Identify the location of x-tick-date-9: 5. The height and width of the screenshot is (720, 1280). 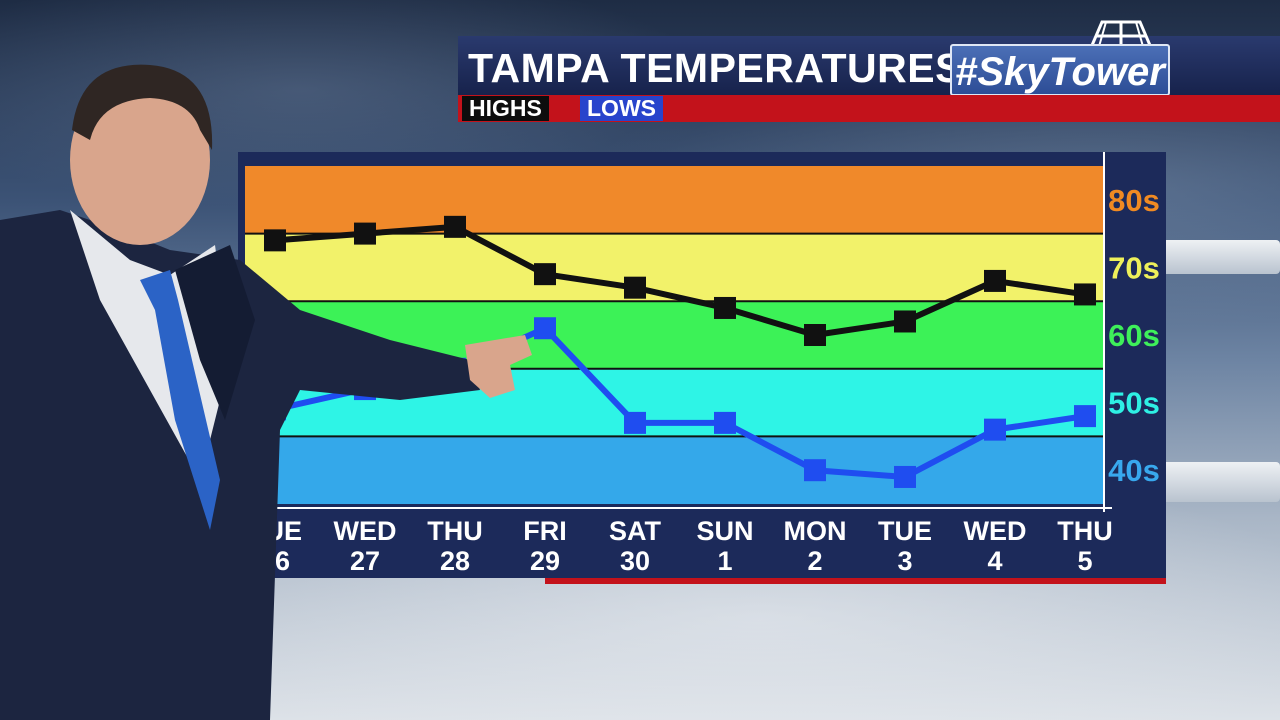
(1084, 561).